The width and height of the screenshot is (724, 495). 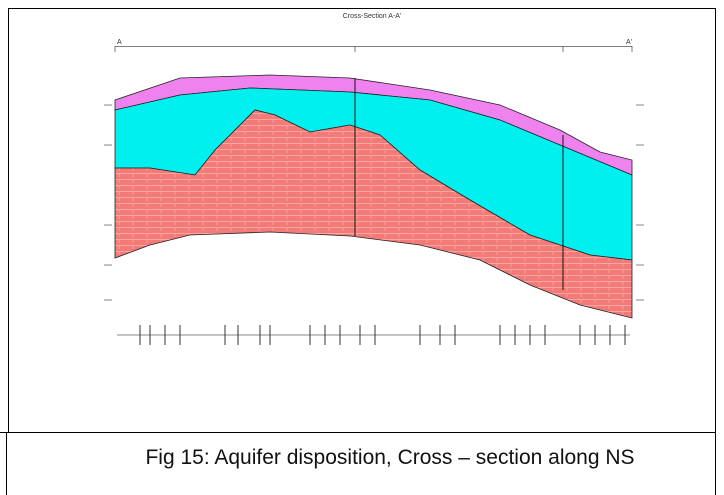 What do you see at coordinates (373, 49) in the screenshot?
I see `top-axis` at bounding box center [373, 49].